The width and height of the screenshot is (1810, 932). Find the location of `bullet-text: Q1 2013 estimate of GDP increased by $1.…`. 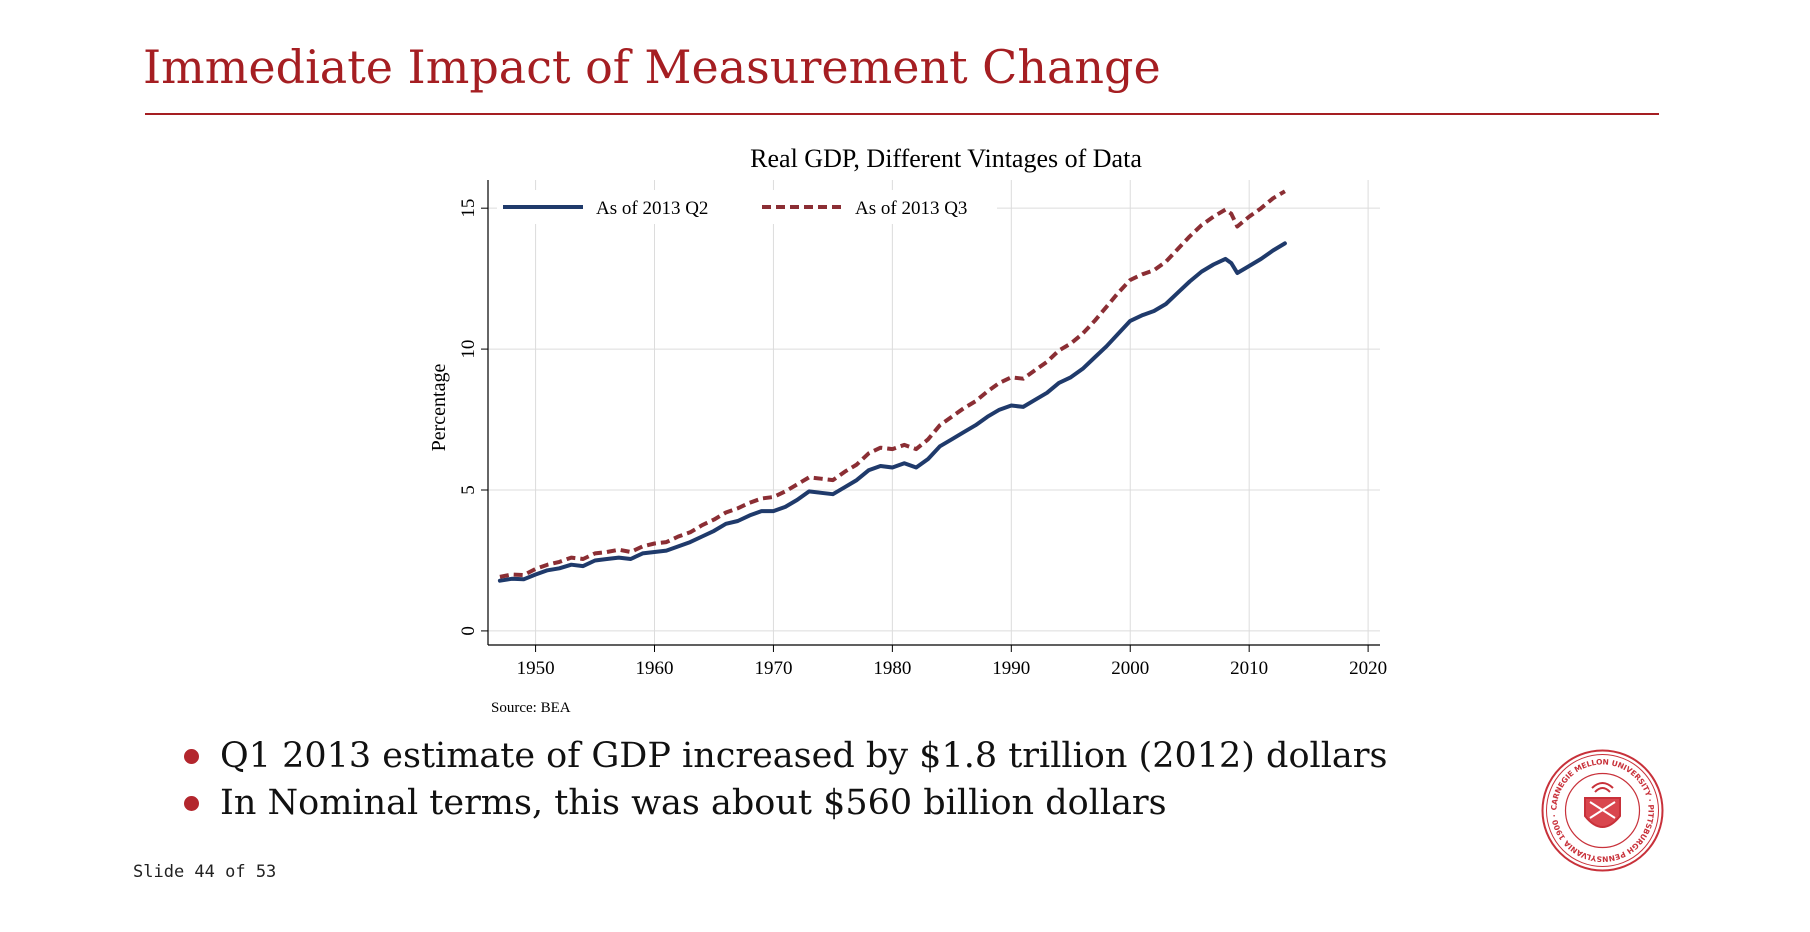

bullet-text: Q1 2013 estimate of GDP increased by $1.… is located at coordinates (804, 756).